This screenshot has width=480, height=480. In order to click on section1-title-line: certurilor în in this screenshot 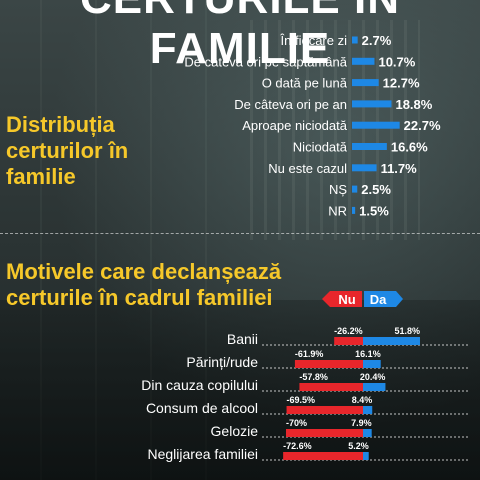, I will do `click(67, 150)`.